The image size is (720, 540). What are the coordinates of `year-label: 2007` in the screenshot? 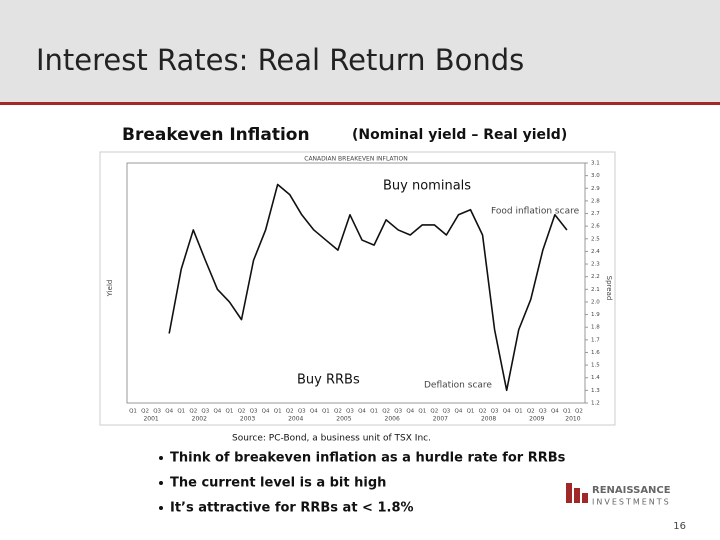 It's located at (440, 419).